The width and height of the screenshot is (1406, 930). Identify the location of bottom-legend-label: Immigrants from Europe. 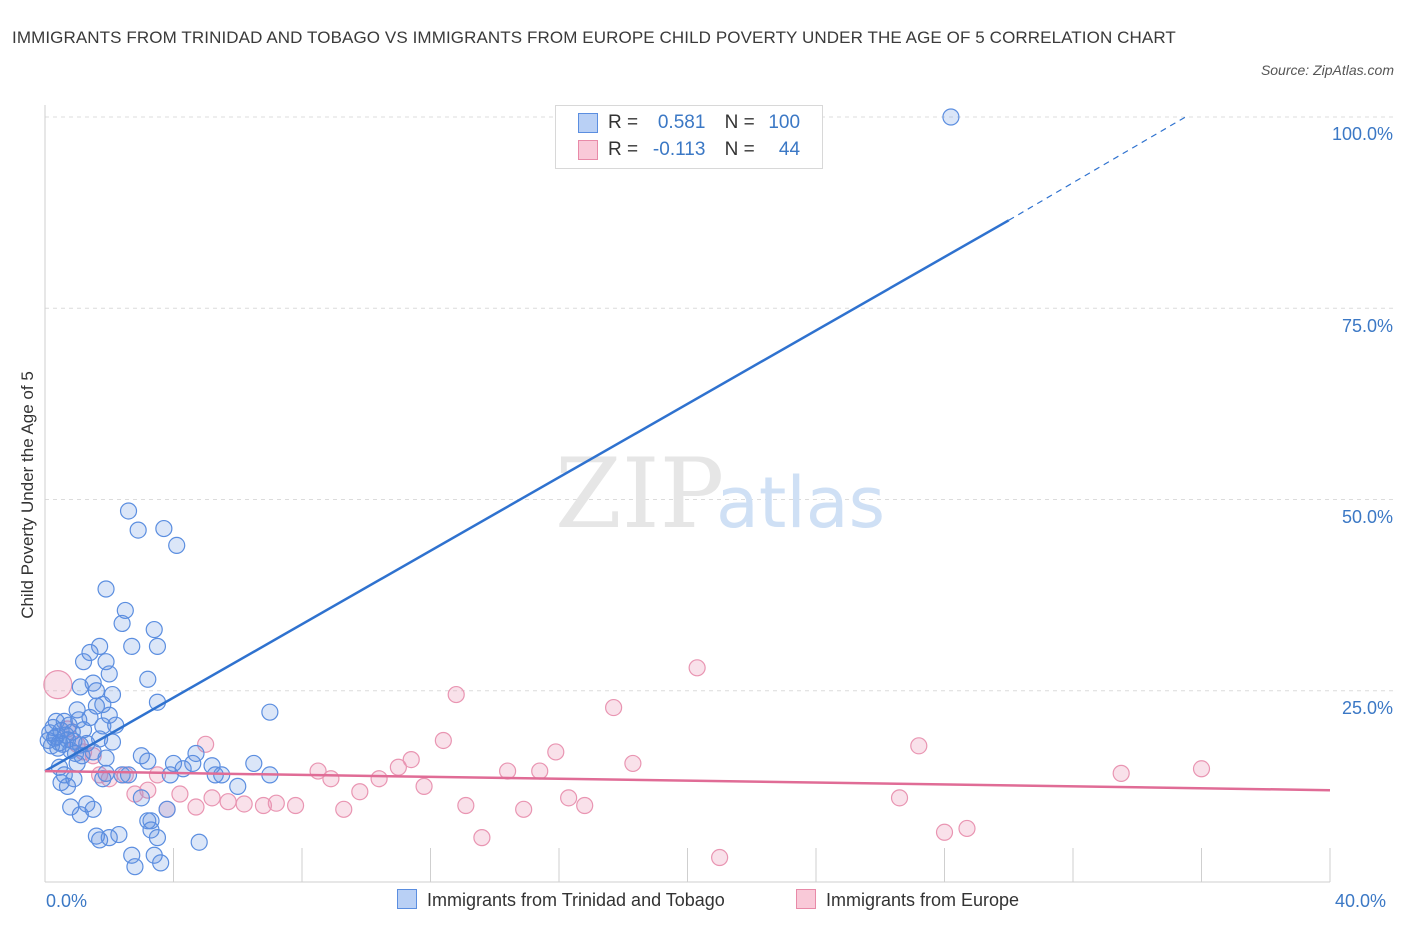
(923, 900).